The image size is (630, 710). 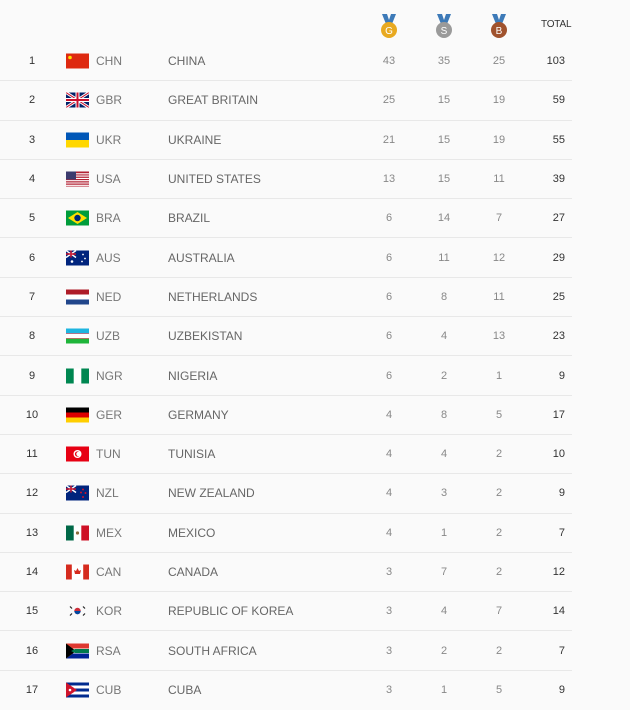 I want to click on table-row: 6 AUS AUSTRALIA 6 11 12 29, so click(x=286, y=258).